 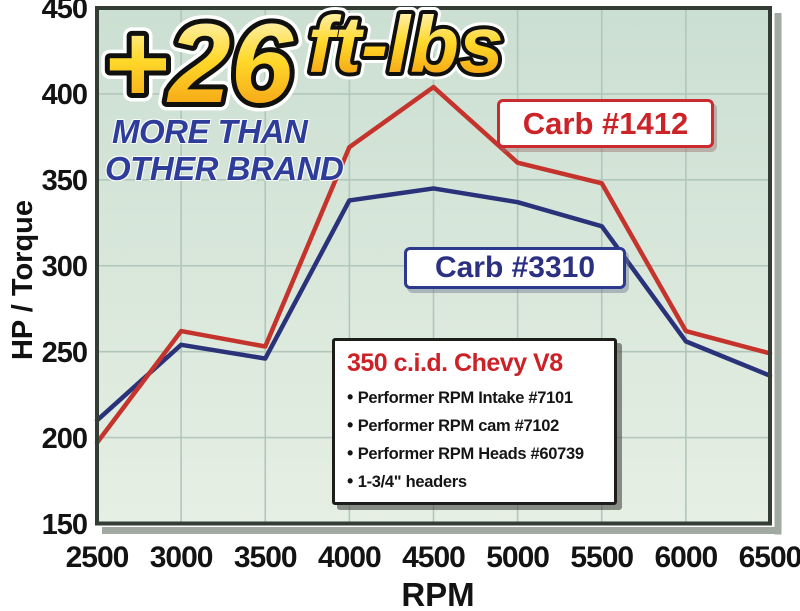 What do you see at coordinates (476, 398) in the screenshot?
I see `spec-bullet: Performer RPM Intake #7101` at bounding box center [476, 398].